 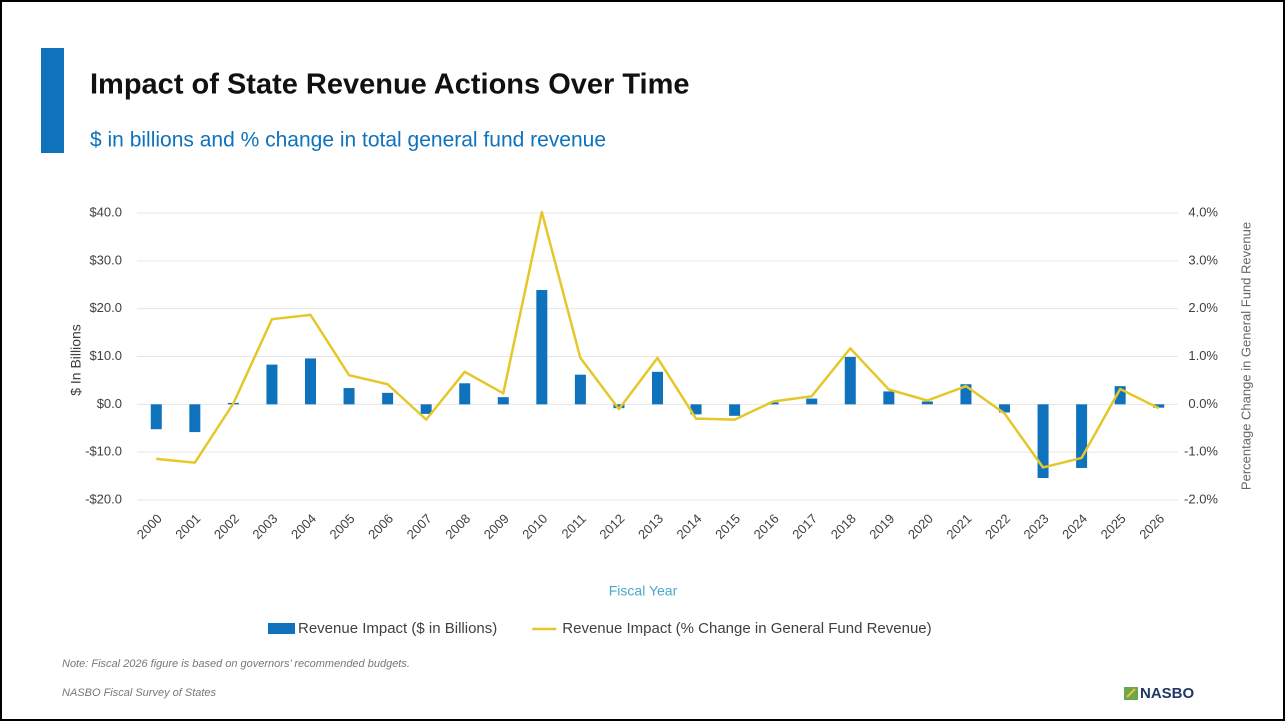 I want to click on legend-swatch, so click(x=281, y=628).